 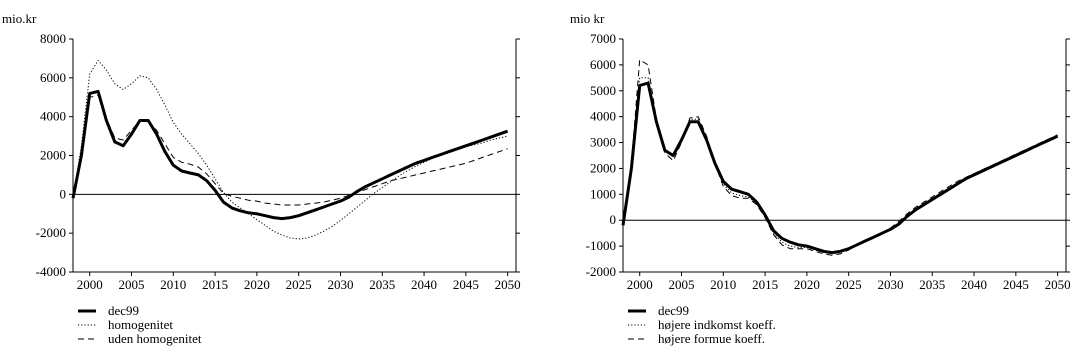 What do you see at coordinates (603, 142) in the screenshot?
I see `y-tick-label: 3000` at bounding box center [603, 142].